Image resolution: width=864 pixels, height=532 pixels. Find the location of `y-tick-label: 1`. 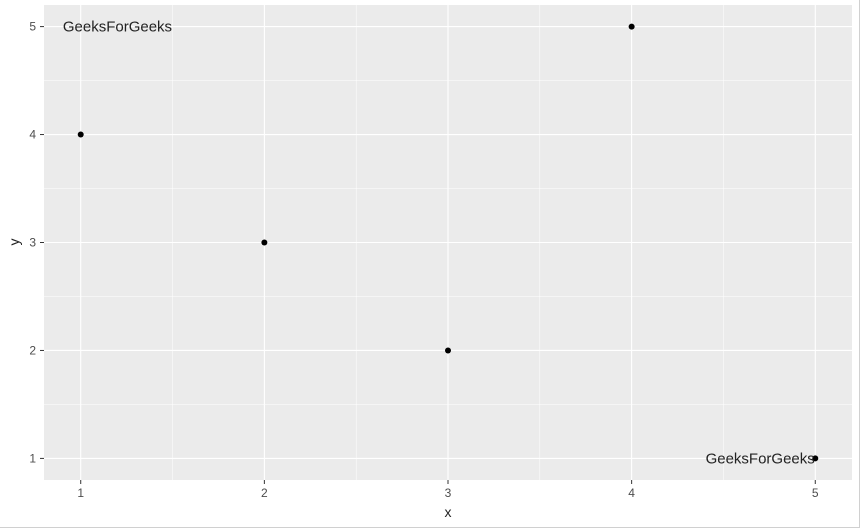

y-tick-label: 1 is located at coordinates (32, 458).